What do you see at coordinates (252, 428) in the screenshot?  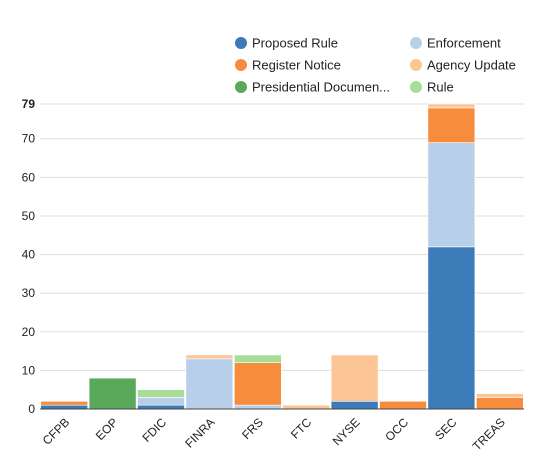 I see `x-tick-label: FRS` at bounding box center [252, 428].